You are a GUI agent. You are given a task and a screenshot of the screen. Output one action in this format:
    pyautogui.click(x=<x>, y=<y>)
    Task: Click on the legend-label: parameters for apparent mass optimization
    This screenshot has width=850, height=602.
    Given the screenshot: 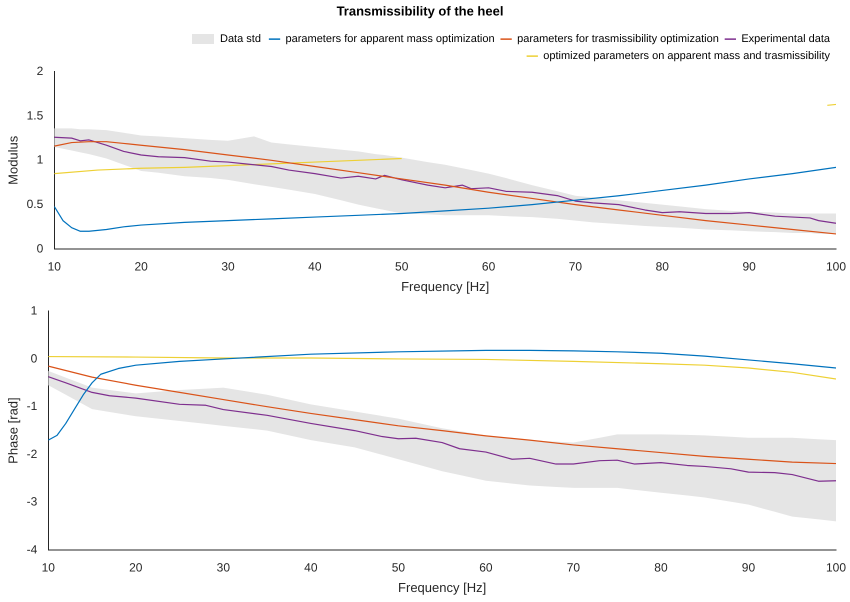 What is the action you would take?
    pyautogui.click(x=390, y=39)
    